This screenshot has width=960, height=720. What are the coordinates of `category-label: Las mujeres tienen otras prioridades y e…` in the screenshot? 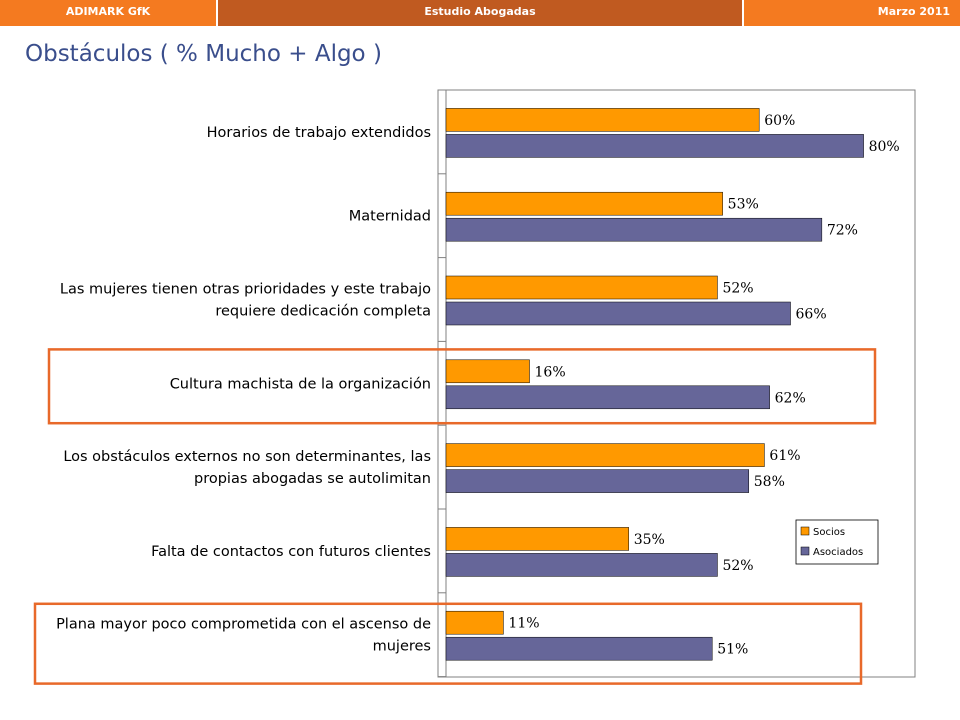 It's located at (245, 290).